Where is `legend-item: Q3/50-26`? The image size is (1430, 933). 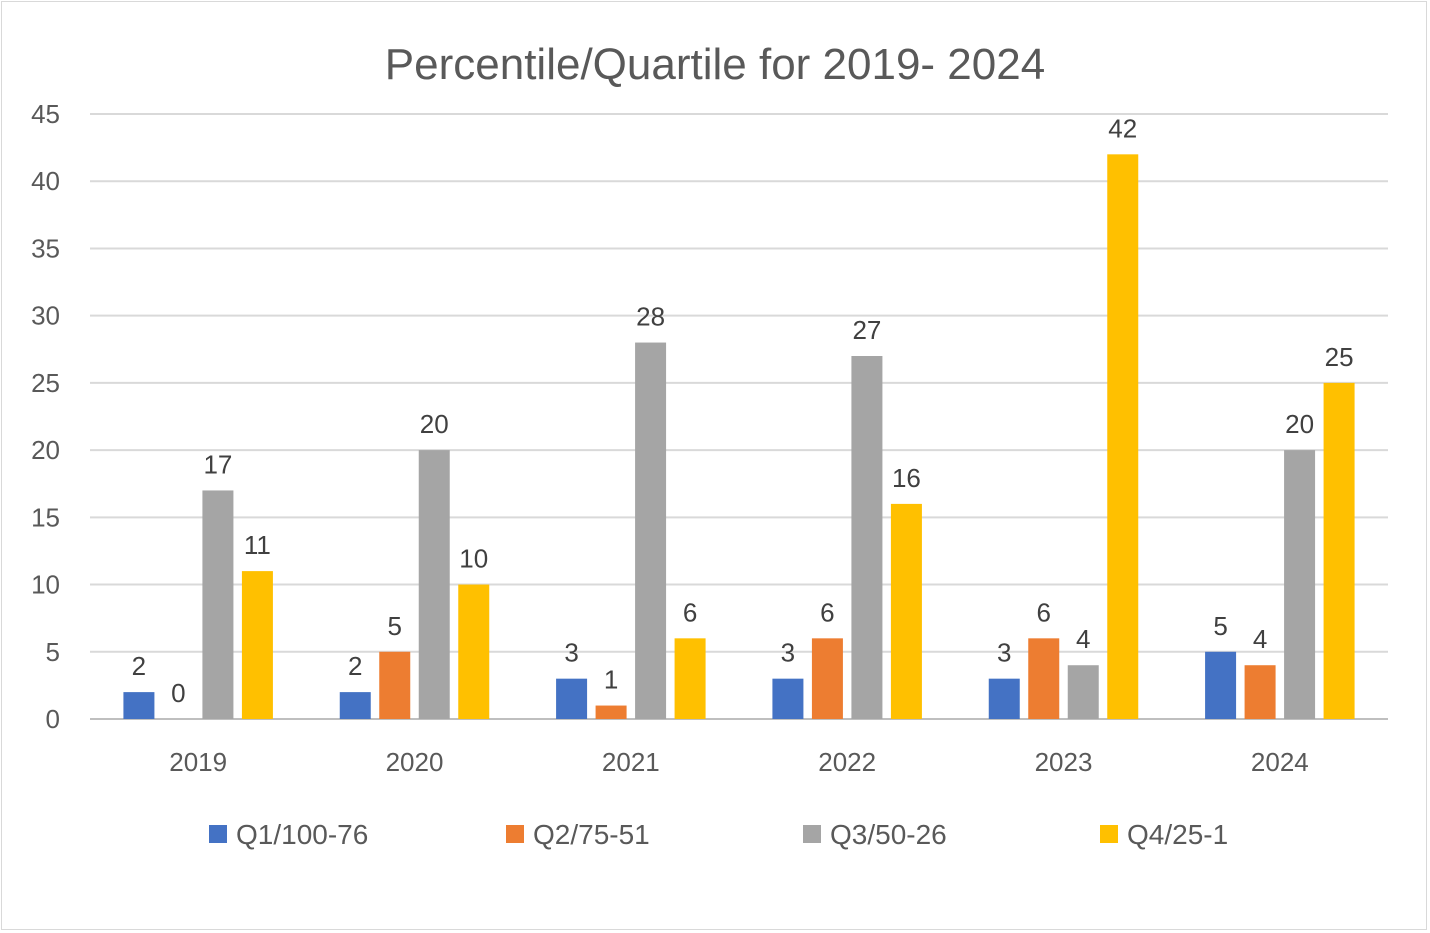 legend-item: Q3/50-26 is located at coordinates (875, 834).